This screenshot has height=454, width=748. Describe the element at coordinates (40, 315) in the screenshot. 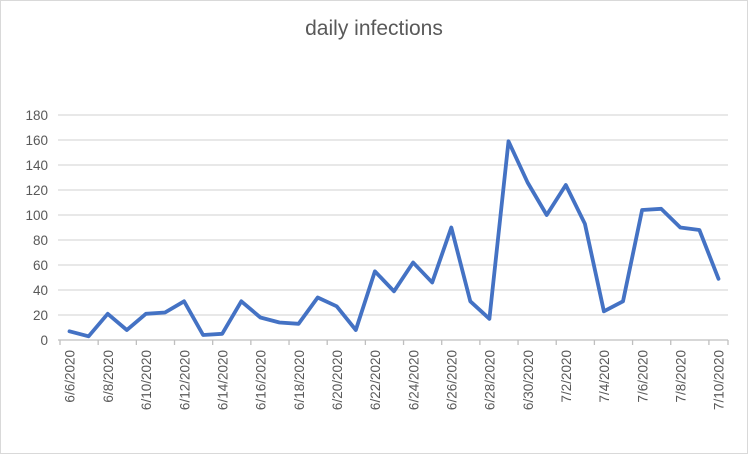

I see `y-axis-label: 20` at that location.